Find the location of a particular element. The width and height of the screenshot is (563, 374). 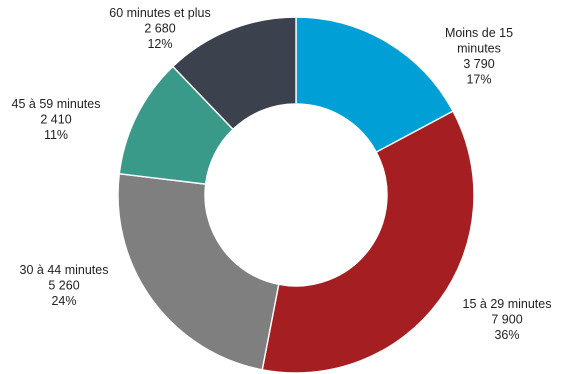

label-value-text: 3 790 is located at coordinates (478, 64).